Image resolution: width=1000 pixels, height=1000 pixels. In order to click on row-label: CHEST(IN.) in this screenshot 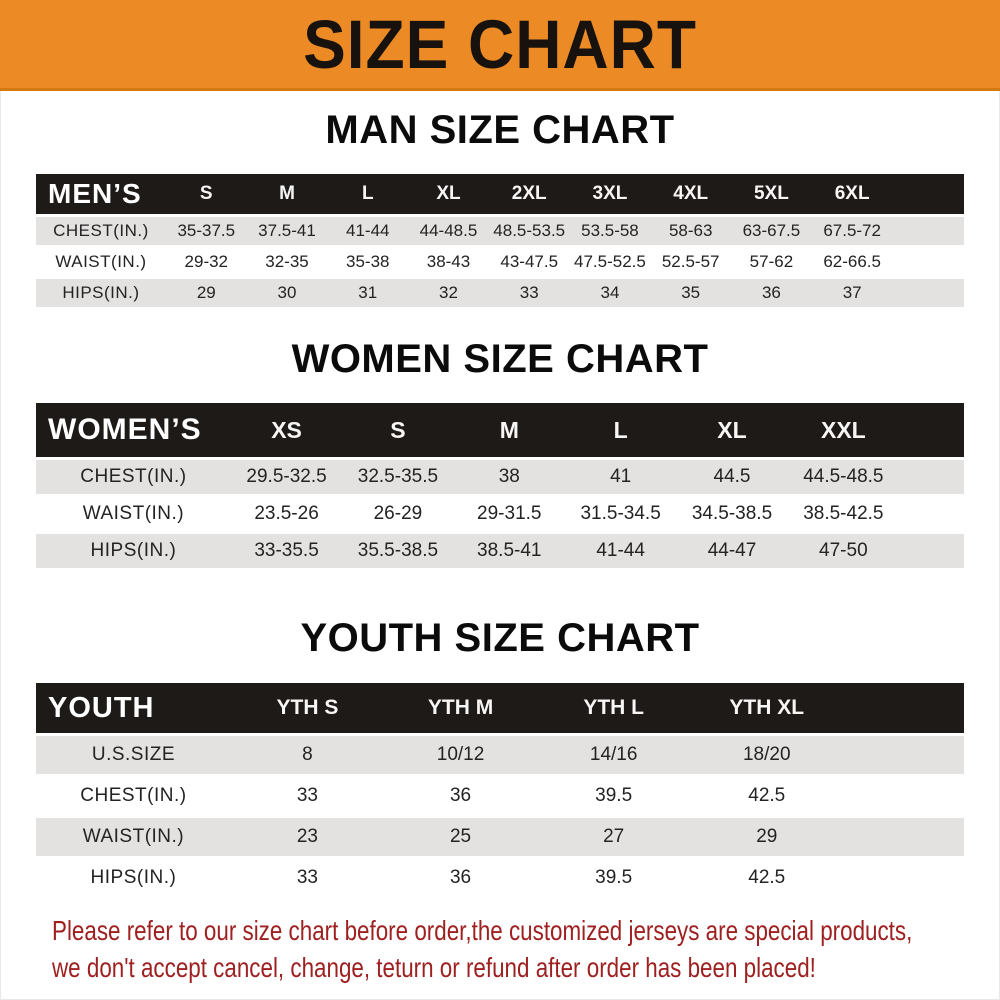, I will do `click(101, 231)`.